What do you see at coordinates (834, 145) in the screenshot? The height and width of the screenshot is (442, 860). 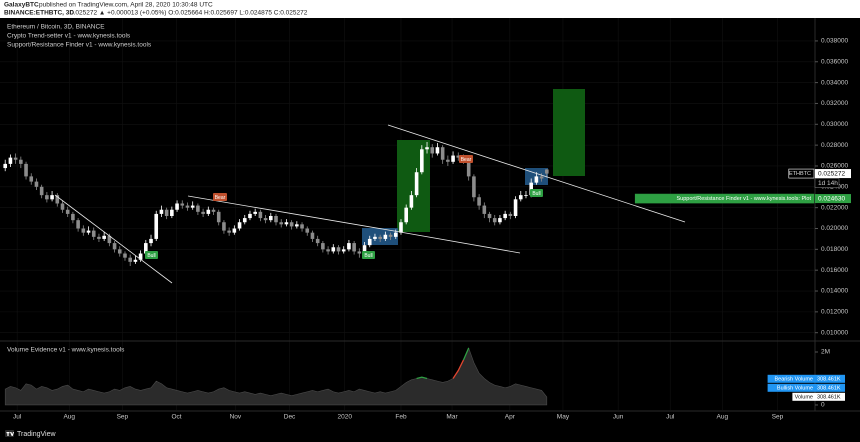 I see `y-tick-label: 0.028000` at bounding box center [834, 145].